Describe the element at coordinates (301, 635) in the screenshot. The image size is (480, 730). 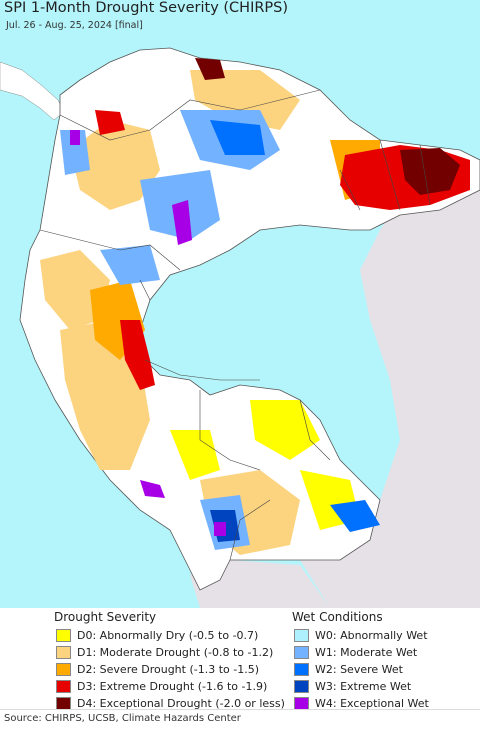
I see `swatch-w0` at that location.